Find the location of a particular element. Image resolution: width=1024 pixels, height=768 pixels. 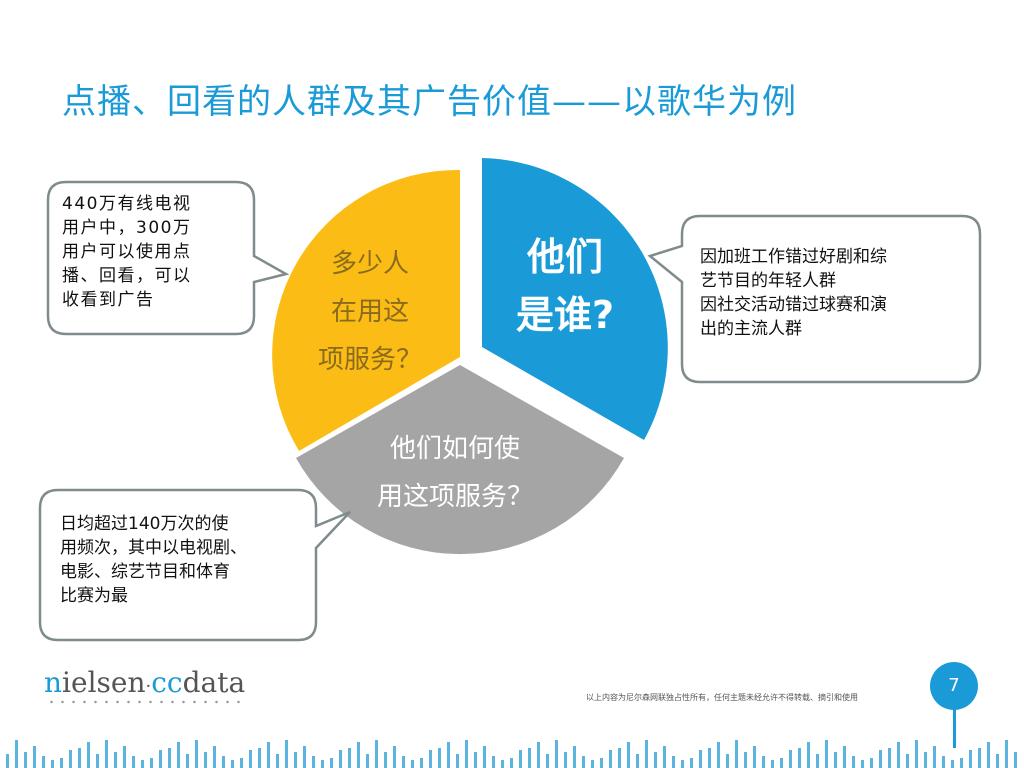

callout-bubble-bottom-left is located at coordinates (194, 565).